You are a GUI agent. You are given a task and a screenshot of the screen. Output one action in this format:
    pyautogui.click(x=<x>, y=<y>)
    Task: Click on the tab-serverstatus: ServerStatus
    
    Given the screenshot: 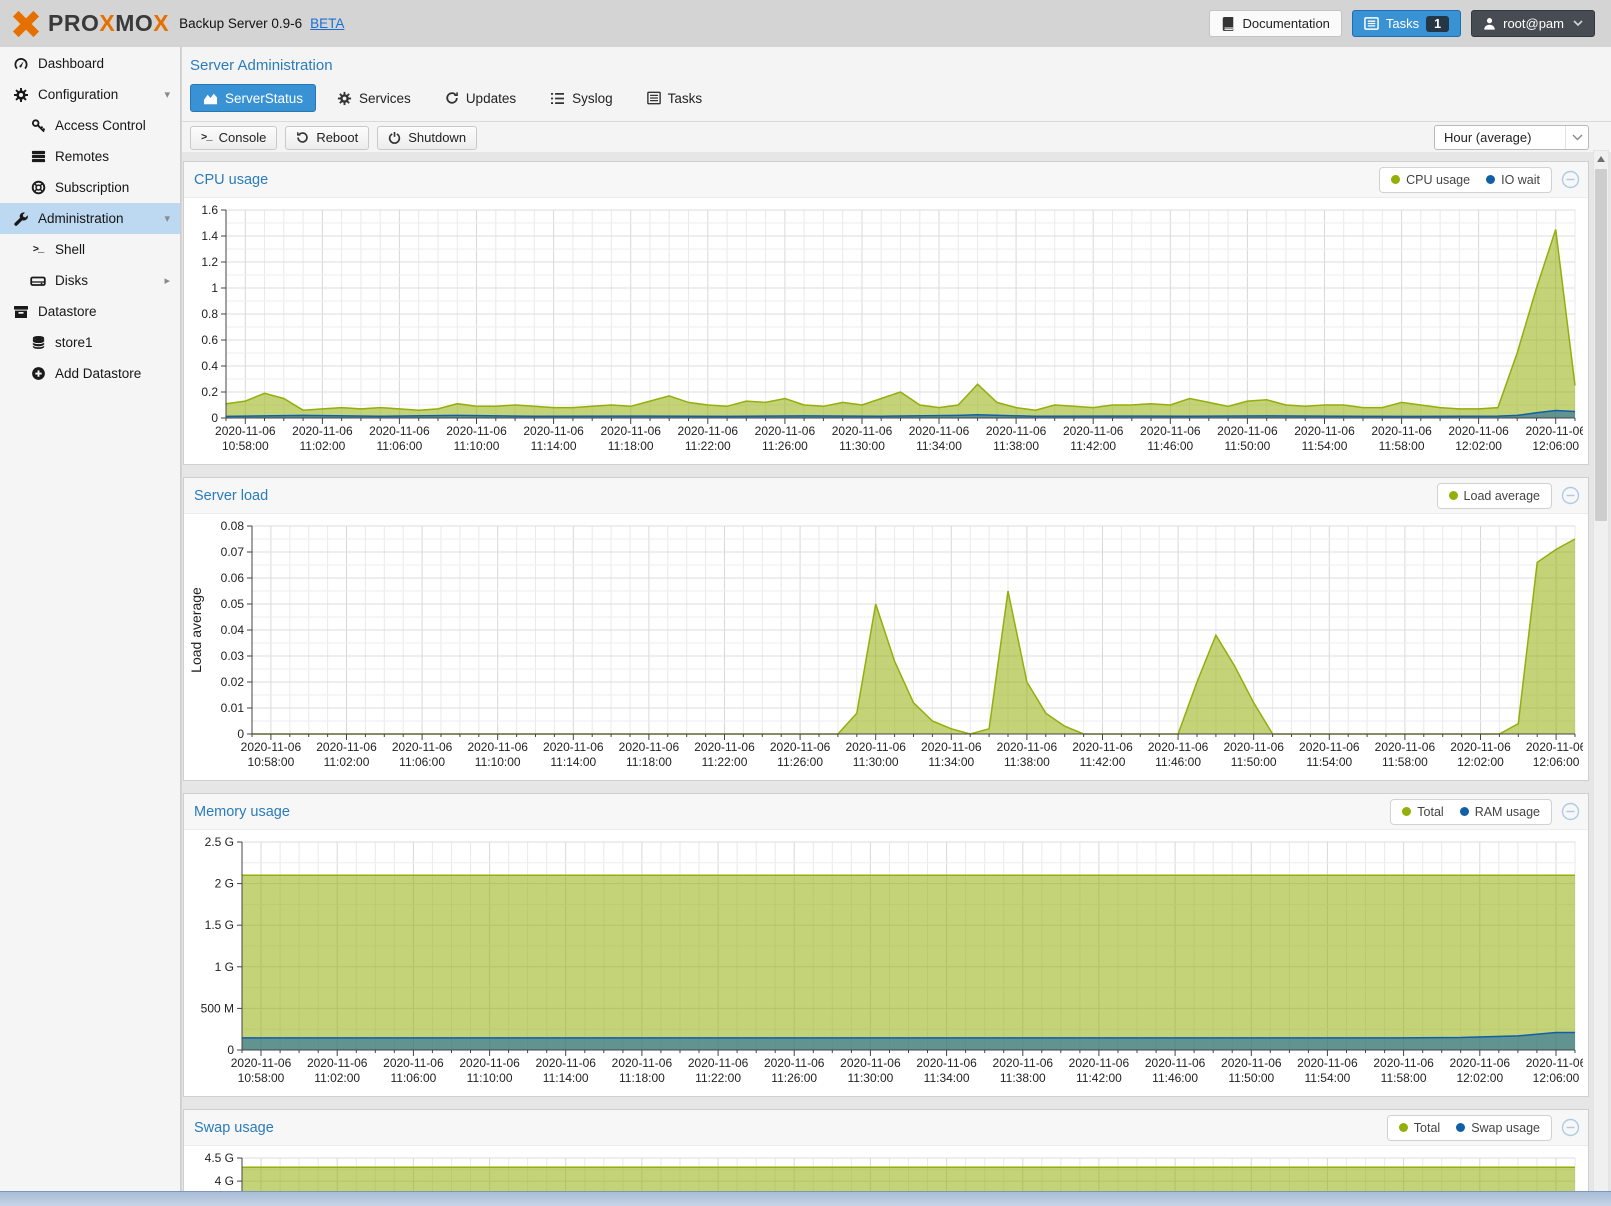 What is the action you would take?
    pyautogui.click(x=253, y=98)
    